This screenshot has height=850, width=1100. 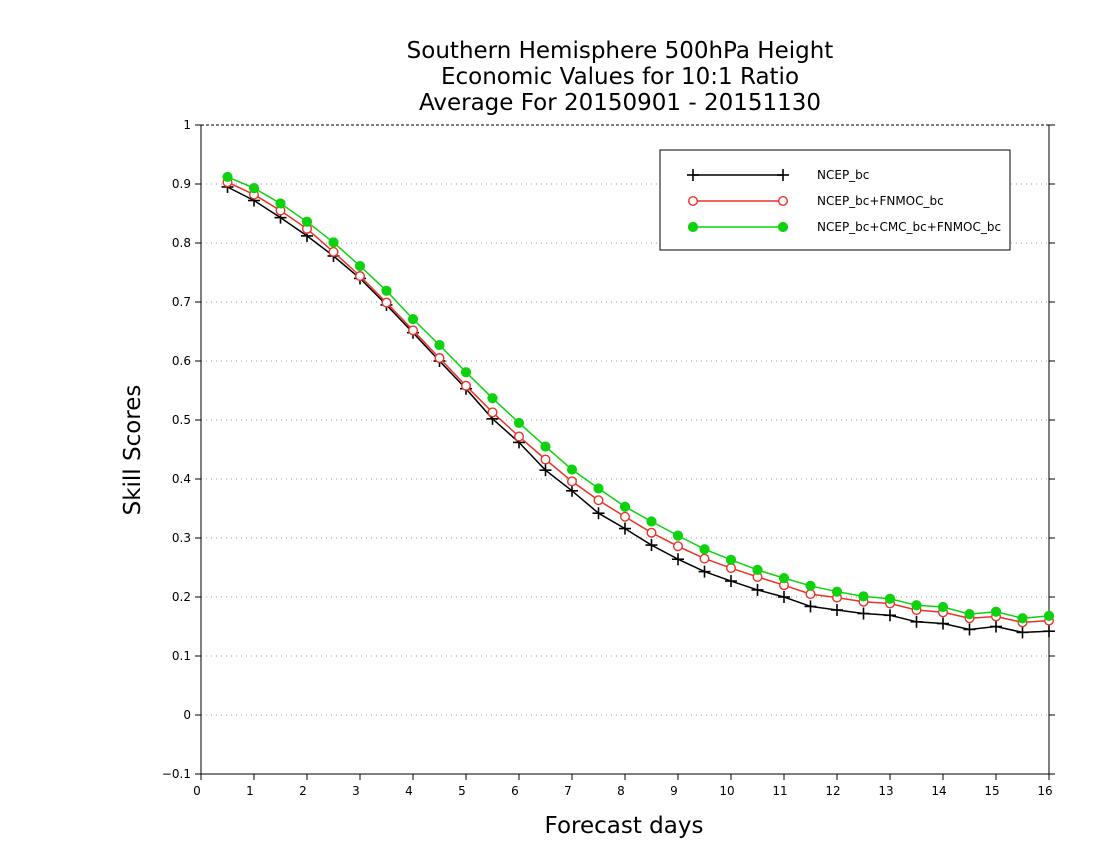 I want to click on x-tick-label: 7, so click(x=568, y=791).